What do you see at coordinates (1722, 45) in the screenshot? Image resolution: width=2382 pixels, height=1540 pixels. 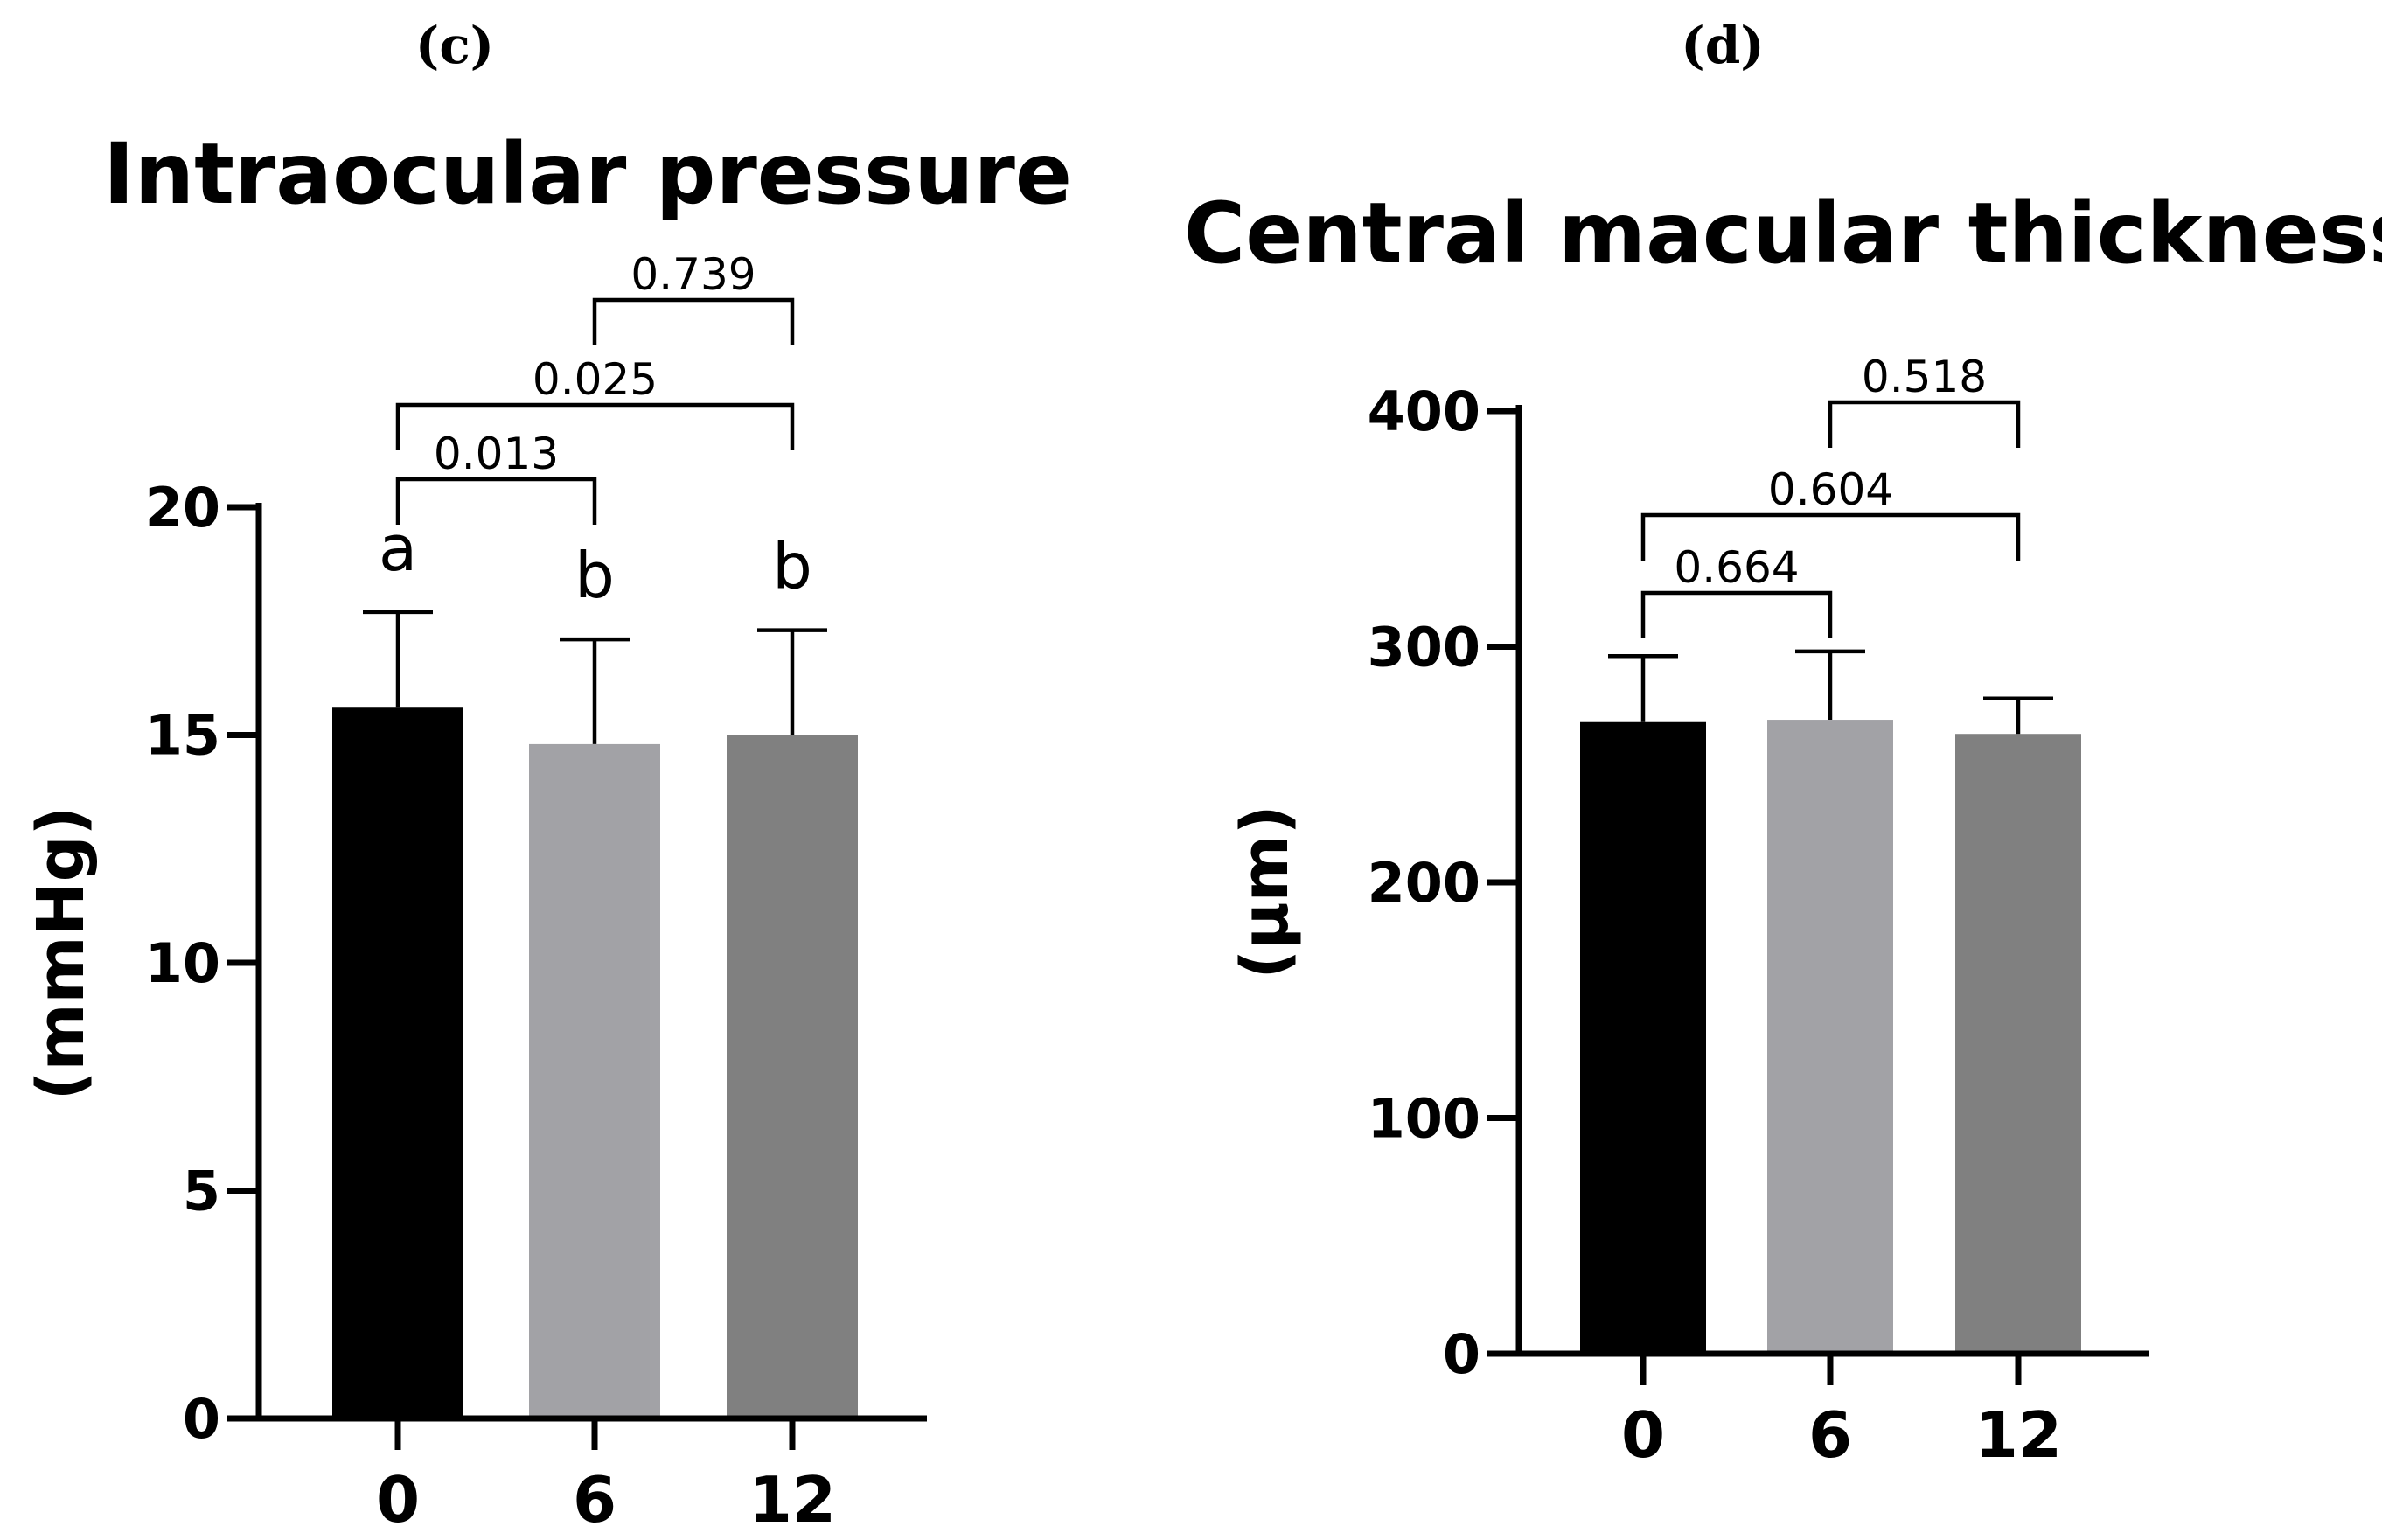 I see `panel-label-d: (d)` at bounding box center [1722, 45].